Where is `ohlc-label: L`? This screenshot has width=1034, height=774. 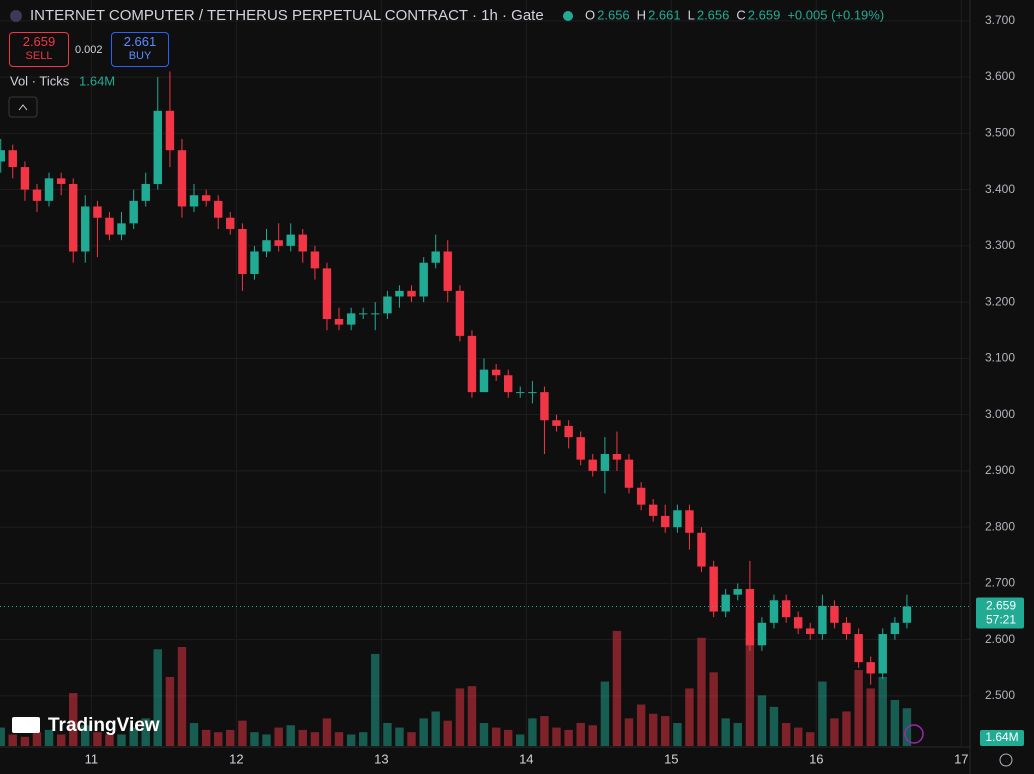 ohlc-label: L is located at coordinates (691, 14).